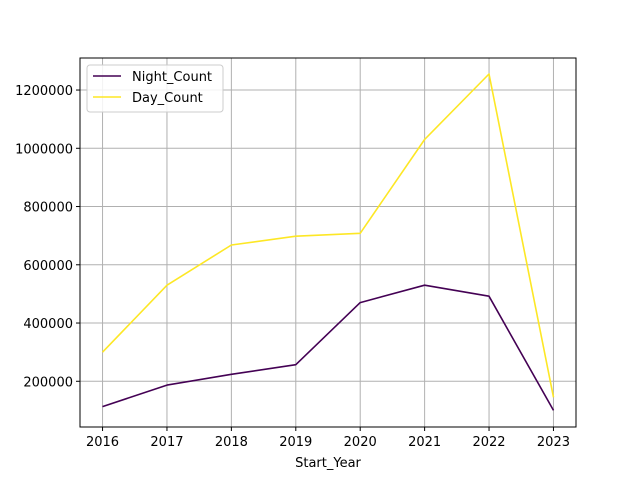  Describe the element at coordinates (47, 237) in the screenshot. I see `y-axis-ticks: 200000 400000 600000 800000 1000000 1200000` at that location.